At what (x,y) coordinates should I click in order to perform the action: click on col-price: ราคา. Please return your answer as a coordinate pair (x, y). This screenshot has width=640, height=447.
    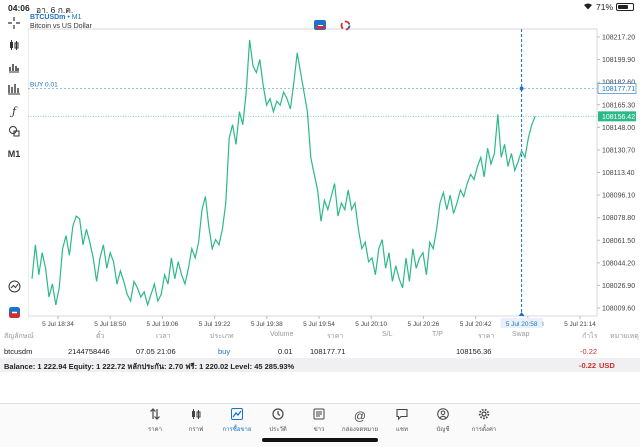
    Looking at the image, I should click on (335, 336).